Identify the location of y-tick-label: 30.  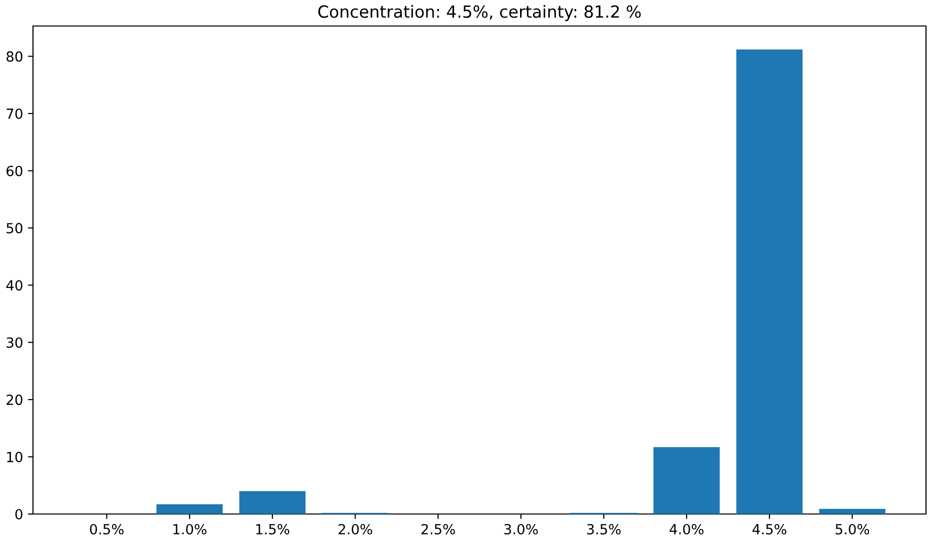
(14, 342).